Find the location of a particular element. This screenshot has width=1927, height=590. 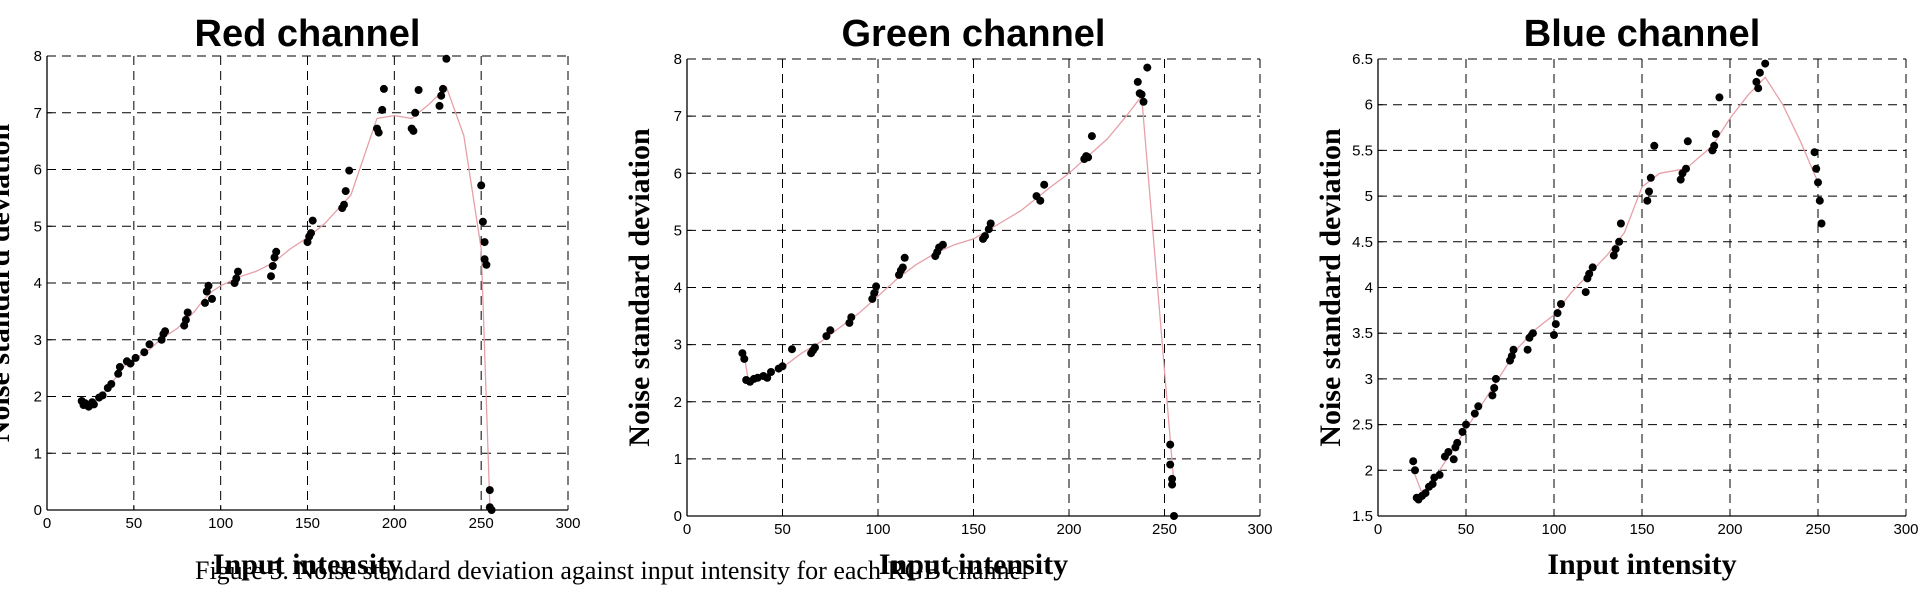

y-tick-label: 5.5 is located at coordinates (1362, 150).